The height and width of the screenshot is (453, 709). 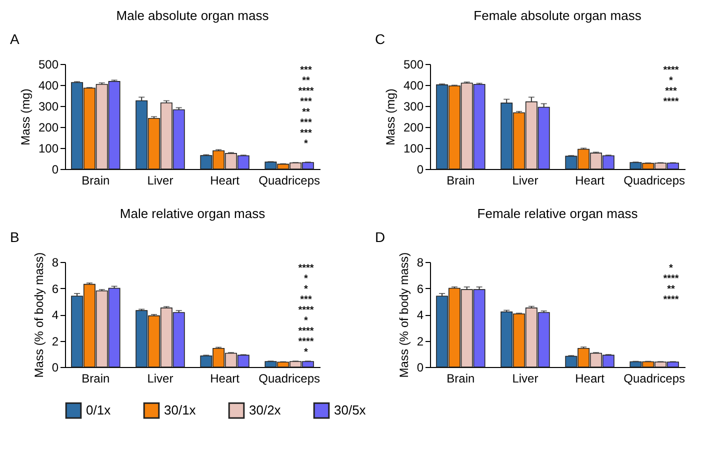 What do you see at coordinates (15, 237) in the screenshot?
I see `text: B` at bounding box center [15, 237].